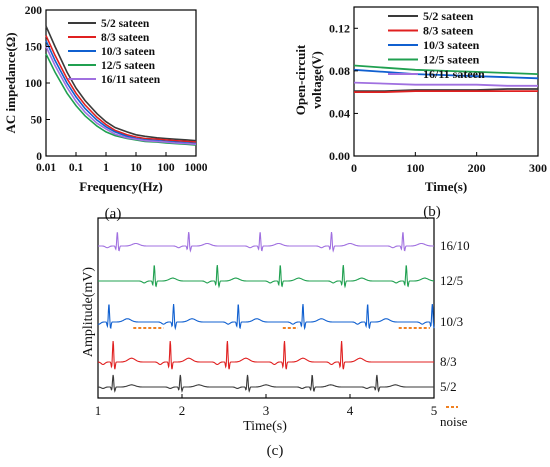 Image resolution: width=550 pixels, height=467 pixels. What do you see at coordinates (339, 28) in the screenshot?
I see `panel-b-y-tick-label: 0.12` at bounding box center [339, 28].